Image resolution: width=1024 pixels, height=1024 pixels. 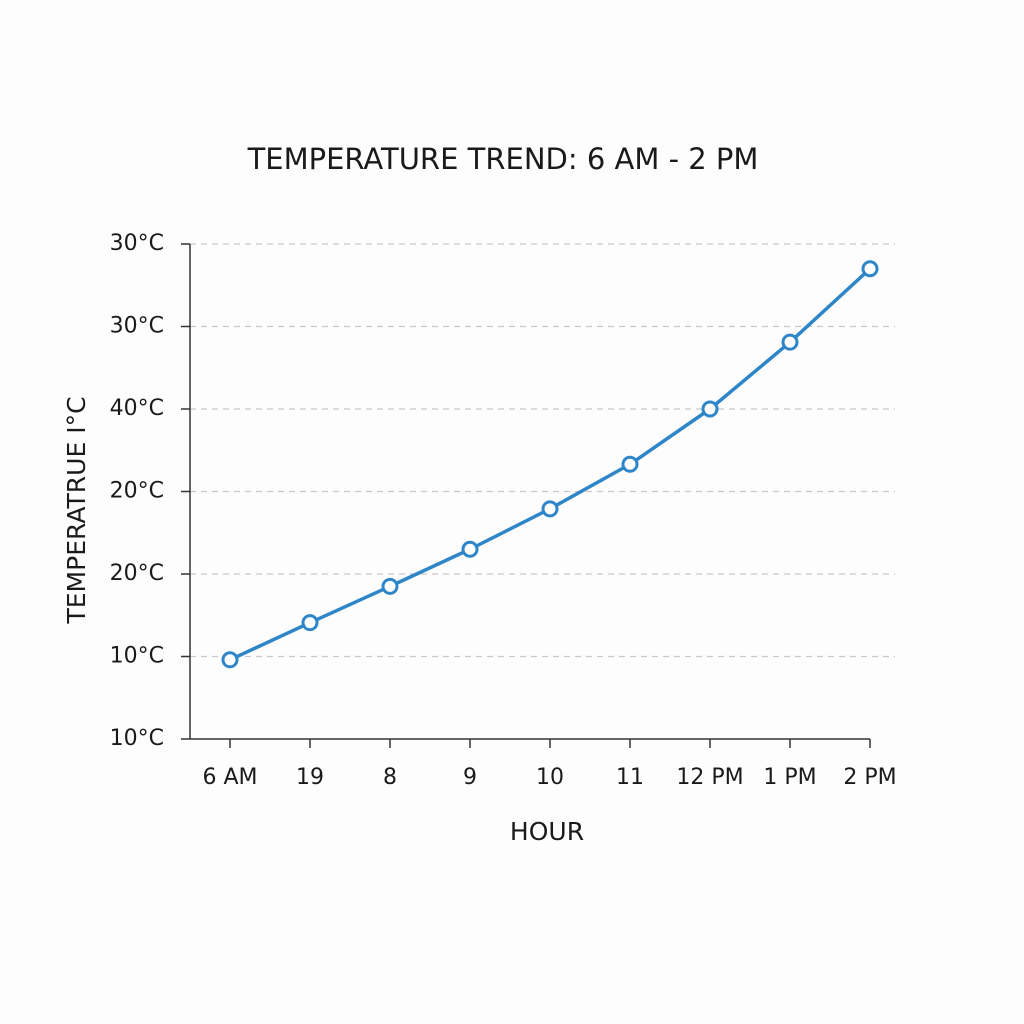 I want to click on y-axis-label: TEMPERATRUE I°C, so click(x=76, y=510).